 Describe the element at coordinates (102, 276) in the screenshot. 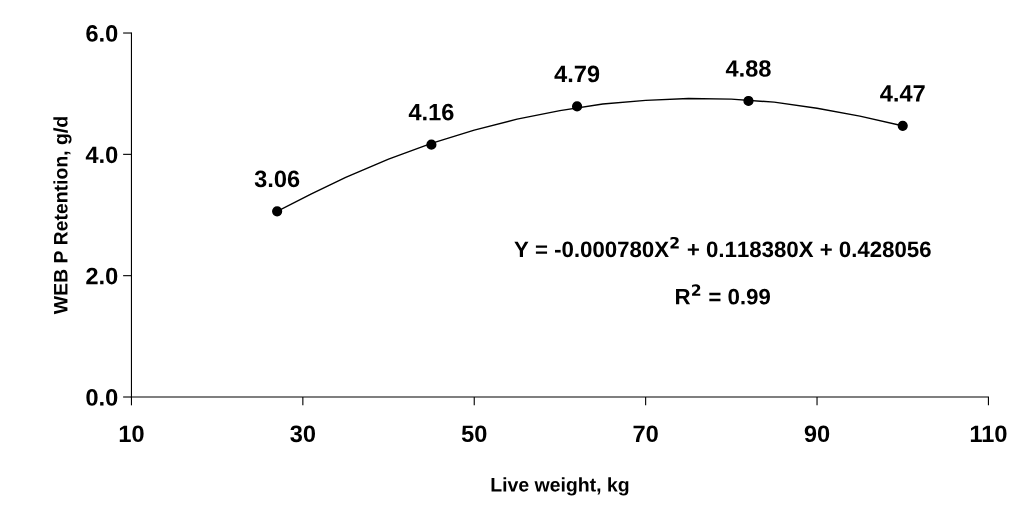

I see `y-tick-label: 2.0` at that location.